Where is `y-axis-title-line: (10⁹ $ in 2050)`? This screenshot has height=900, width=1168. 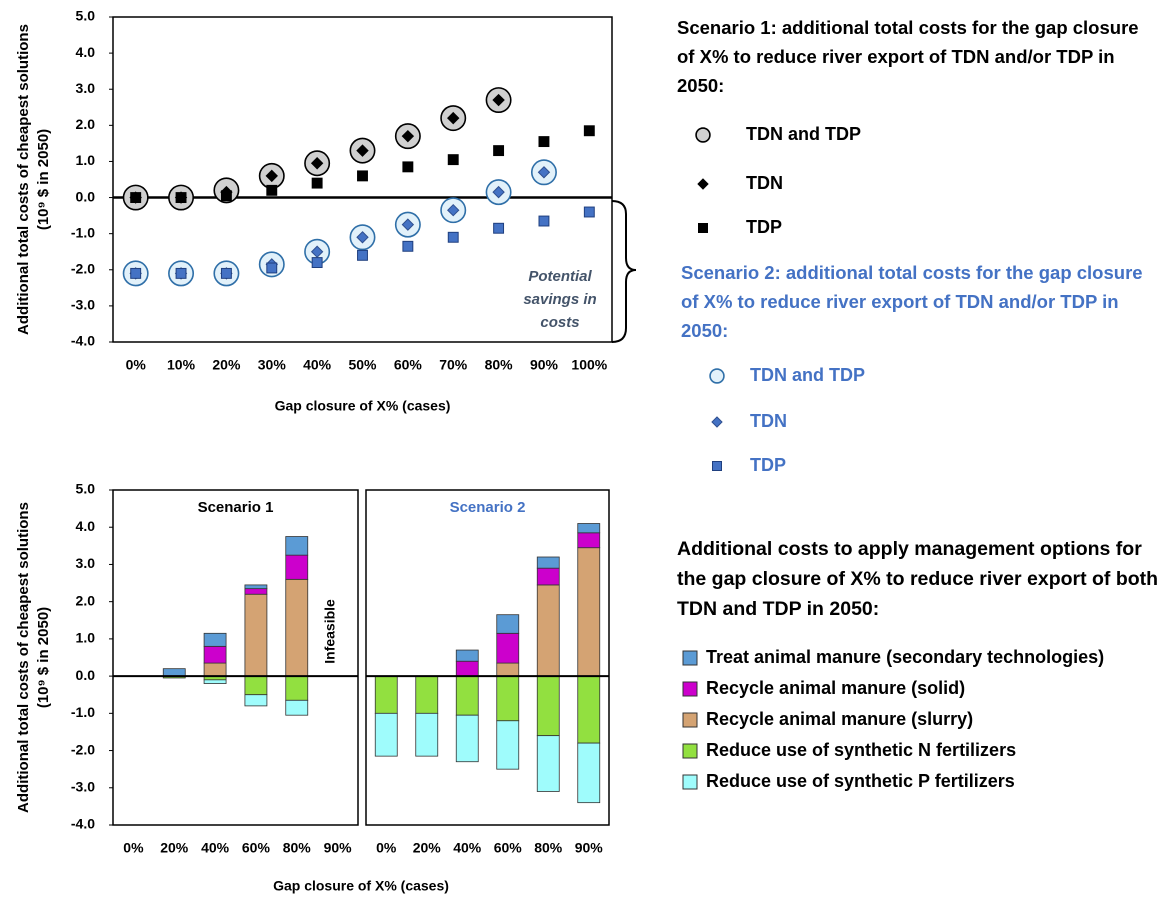
y-axis-title-line: (10⁹ $ in 2050) is located at coordinates (43, 179).